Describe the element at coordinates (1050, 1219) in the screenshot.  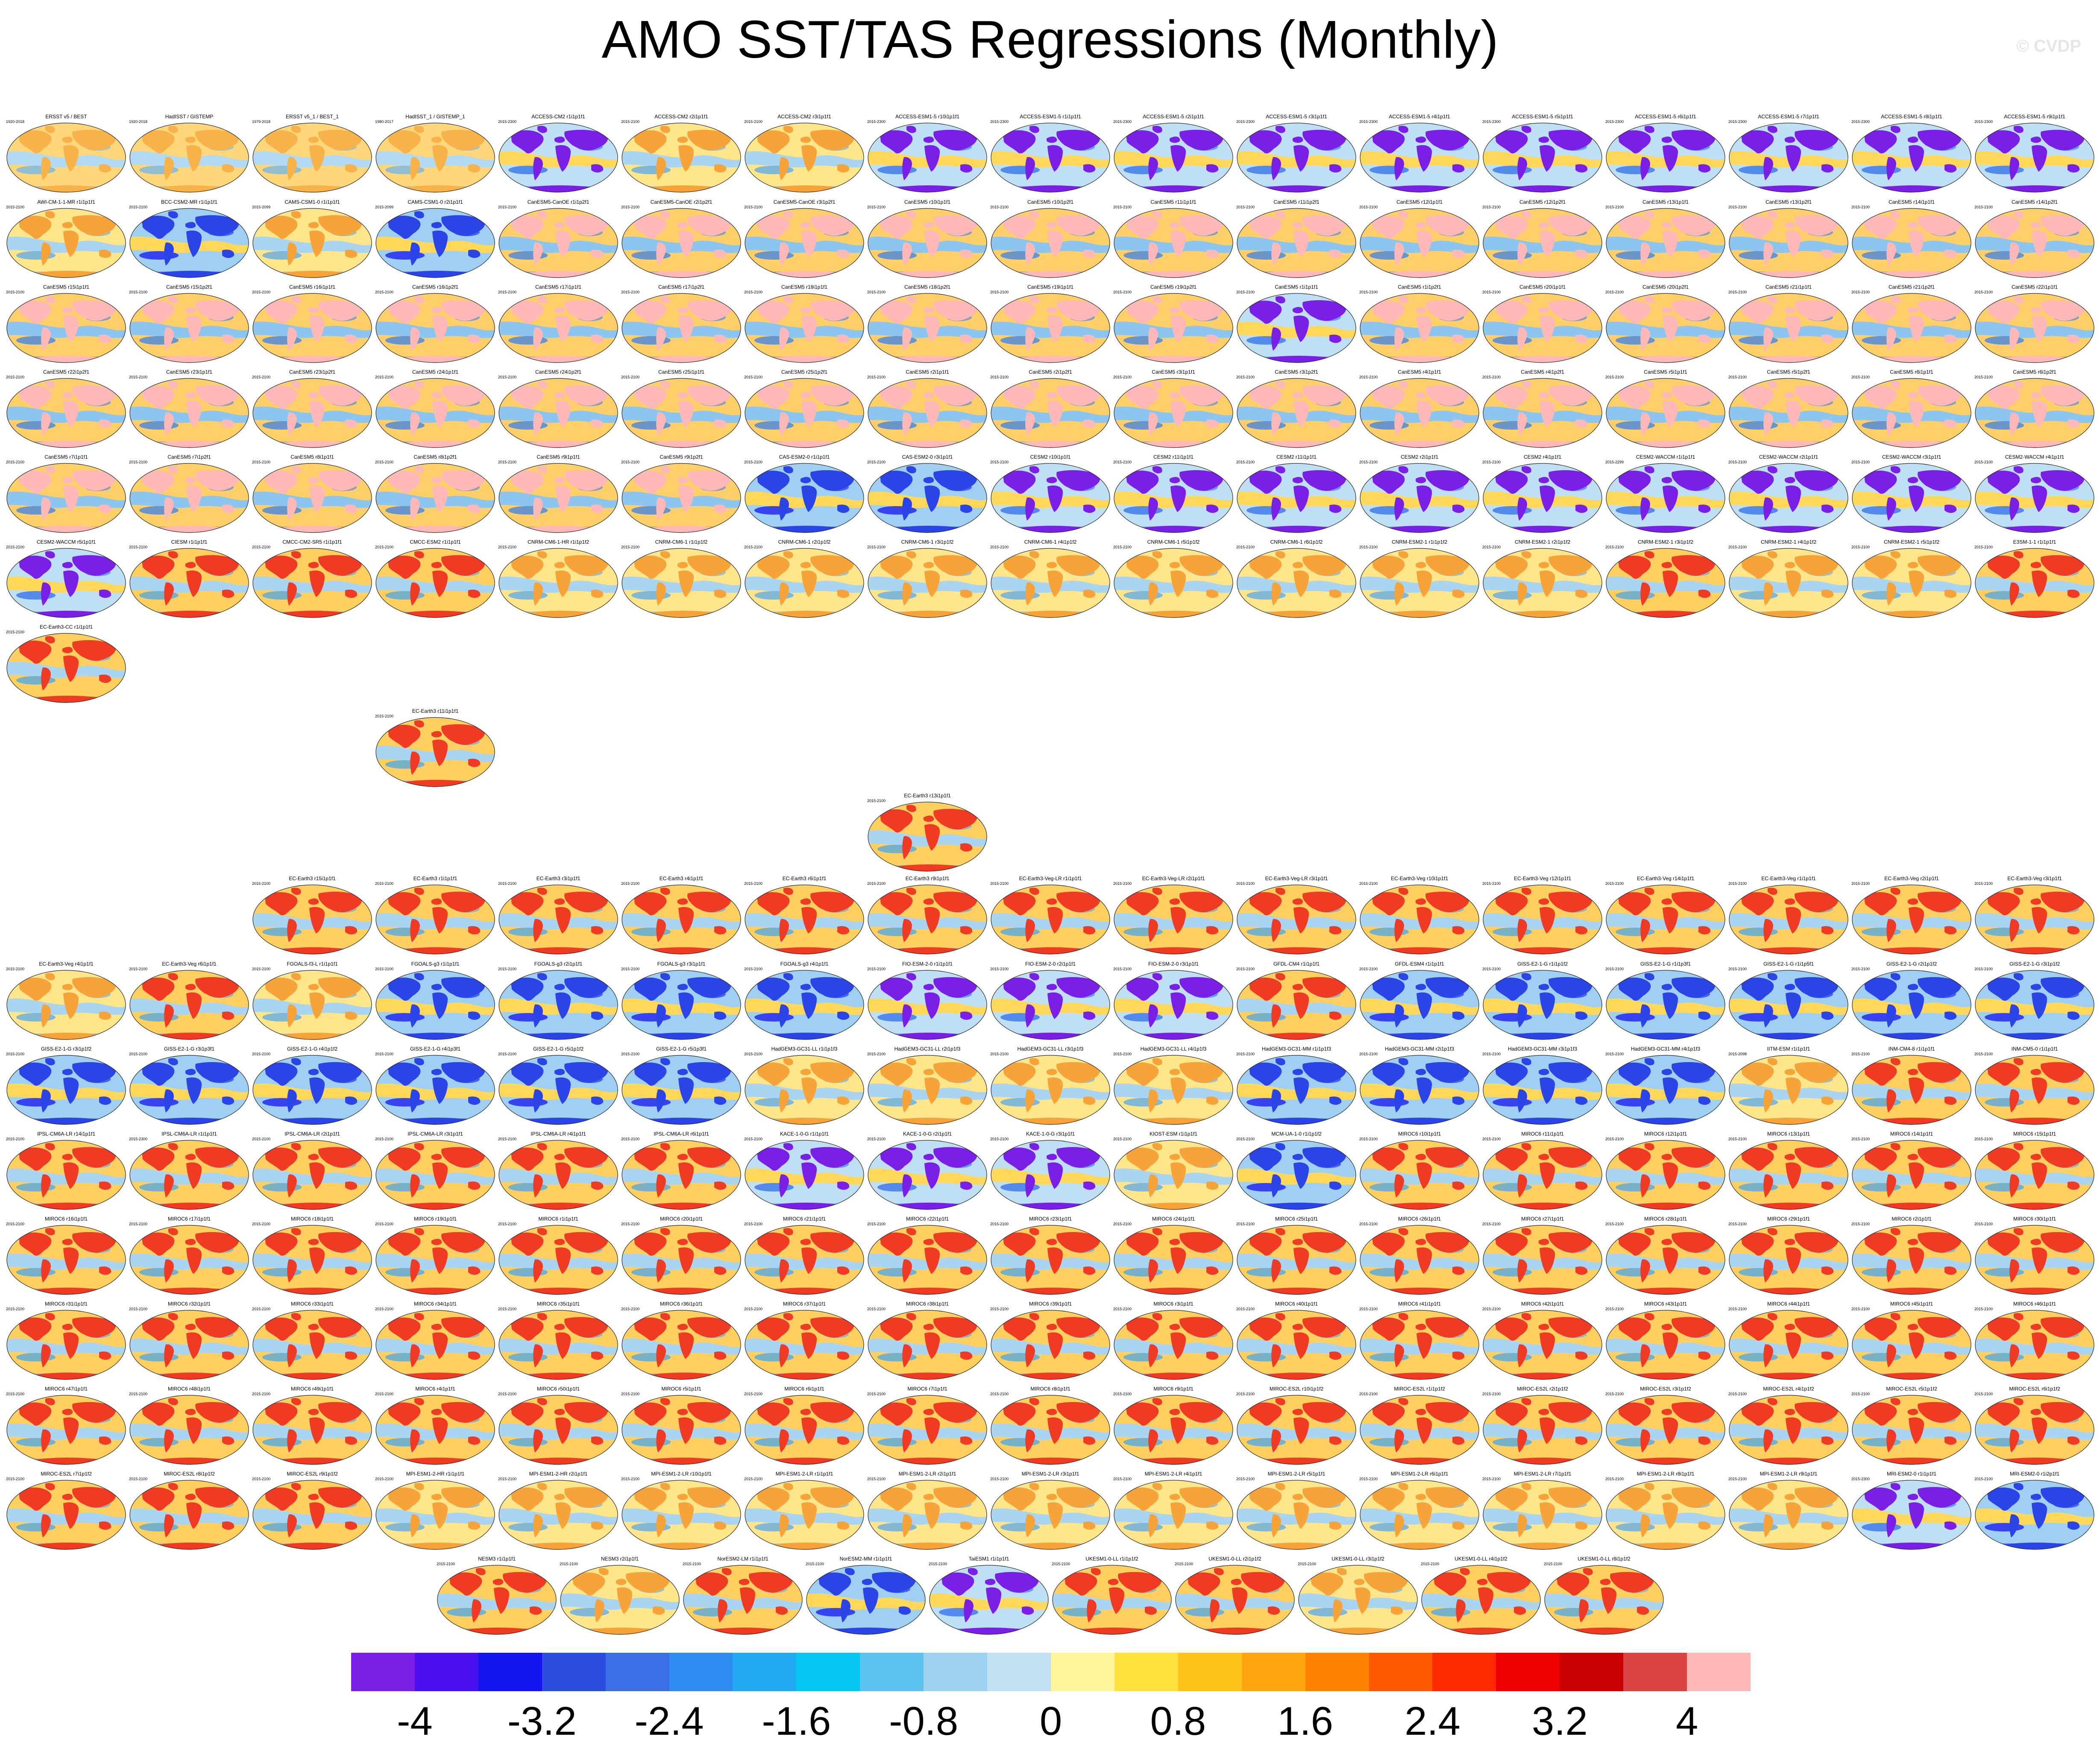
I see `map-panel-title: MIROC6 r23i1p1f1` at that location.